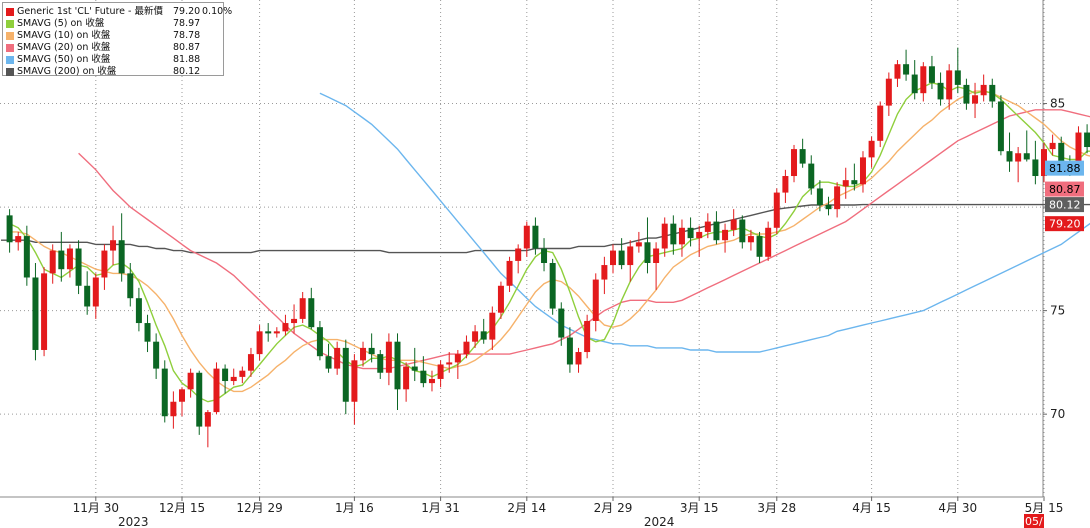 Image resolution: width=1090 pixels, height=528 pixels. I want to click on price-tag-label: 80.87, so click(1065, 189).